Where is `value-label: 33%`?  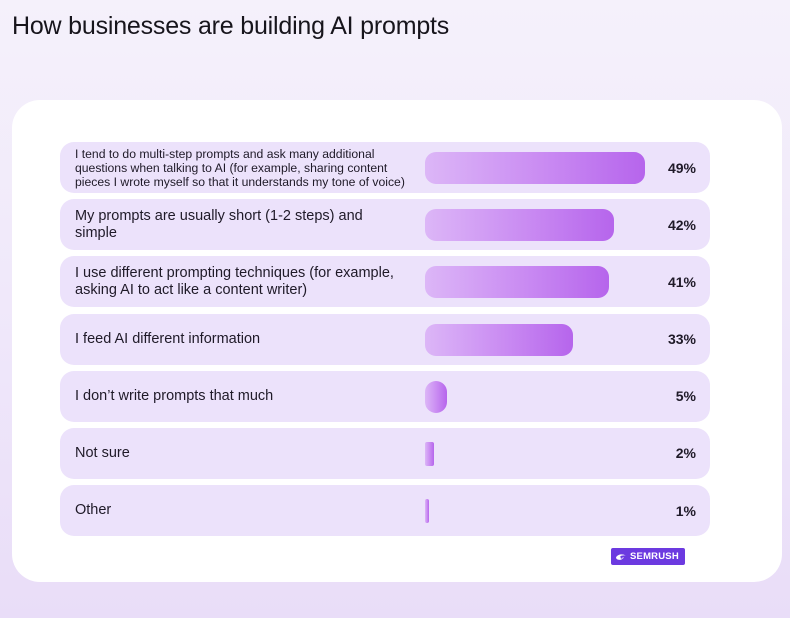 value-label: 33% is located at coordinates (681, 339).